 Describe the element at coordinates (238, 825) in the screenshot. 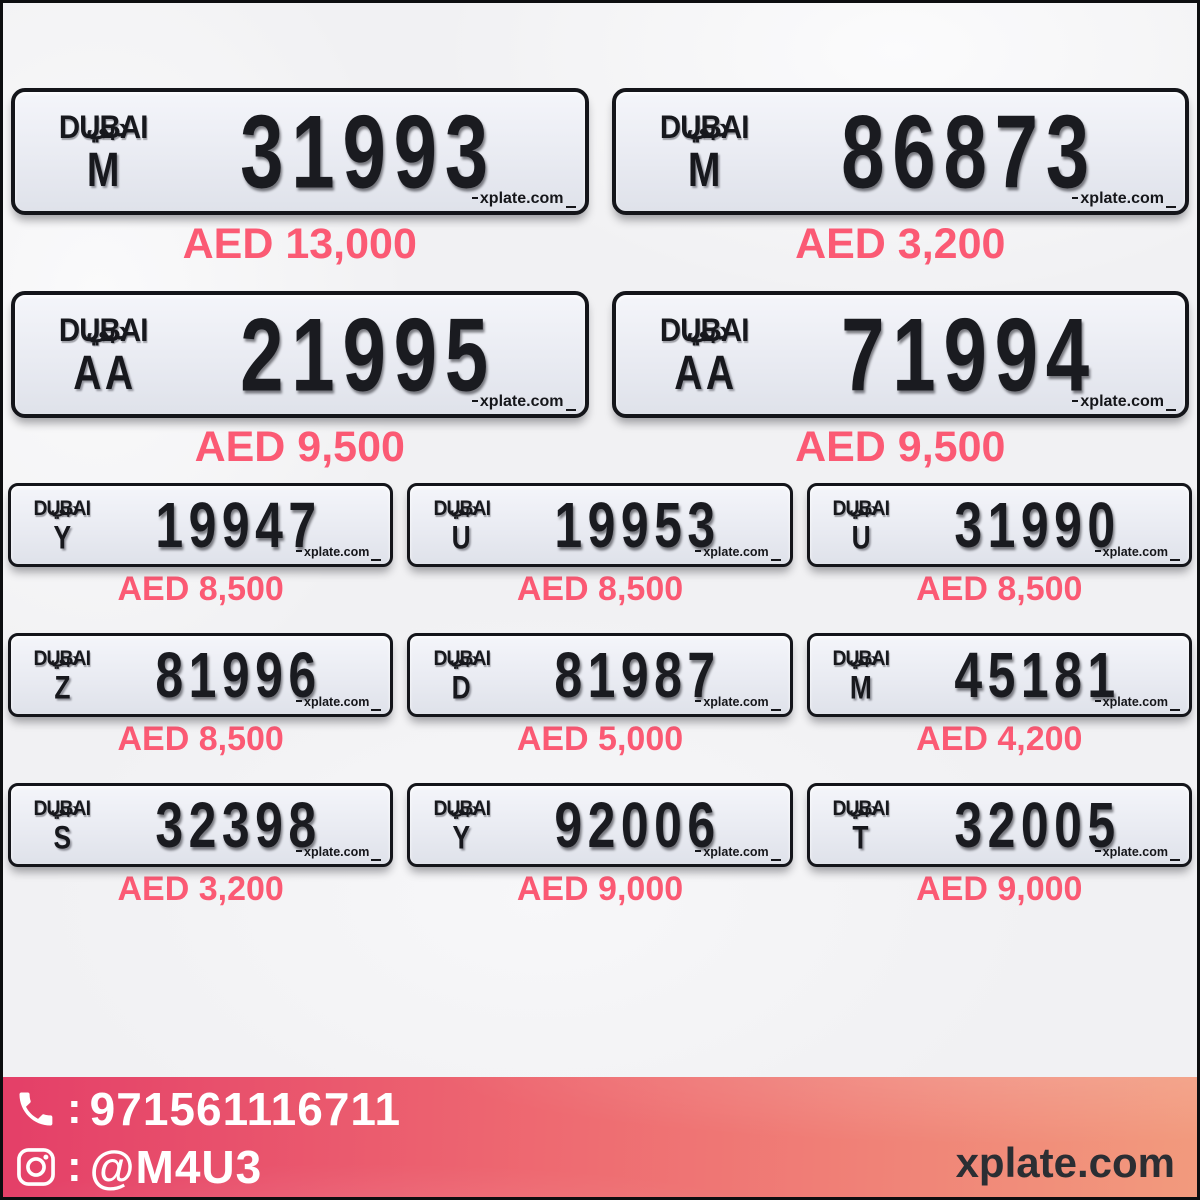

I see `plate-number: 32398` at that location.